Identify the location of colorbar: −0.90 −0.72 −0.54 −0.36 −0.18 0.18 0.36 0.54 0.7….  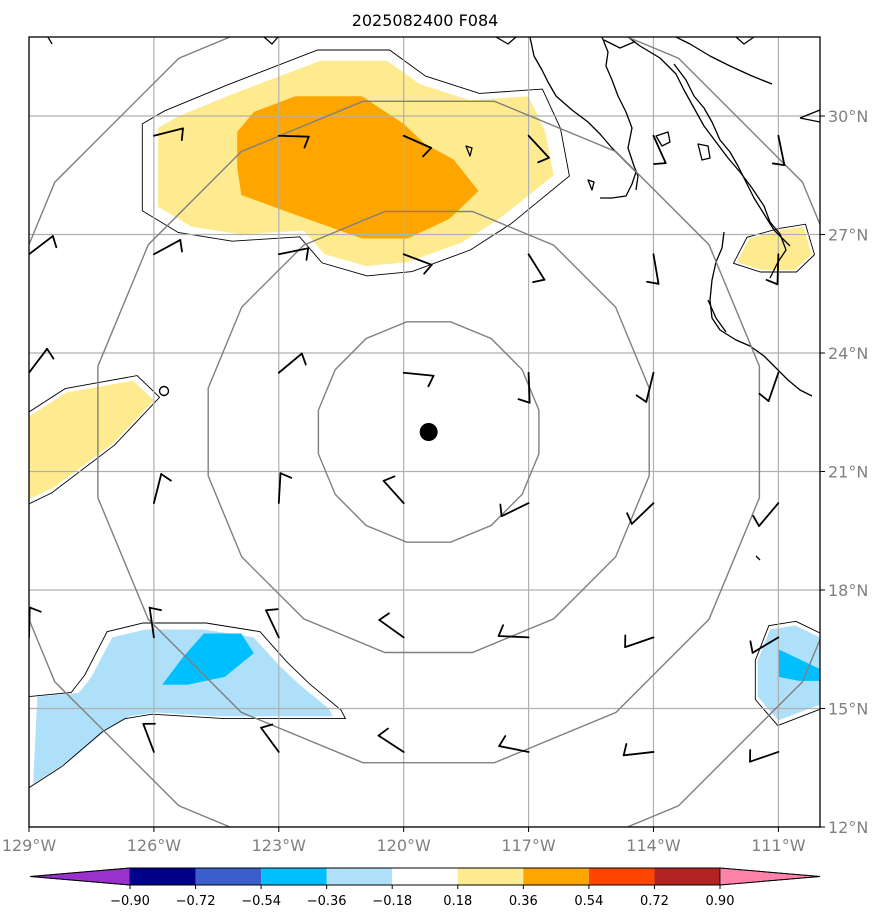
(425, 888).